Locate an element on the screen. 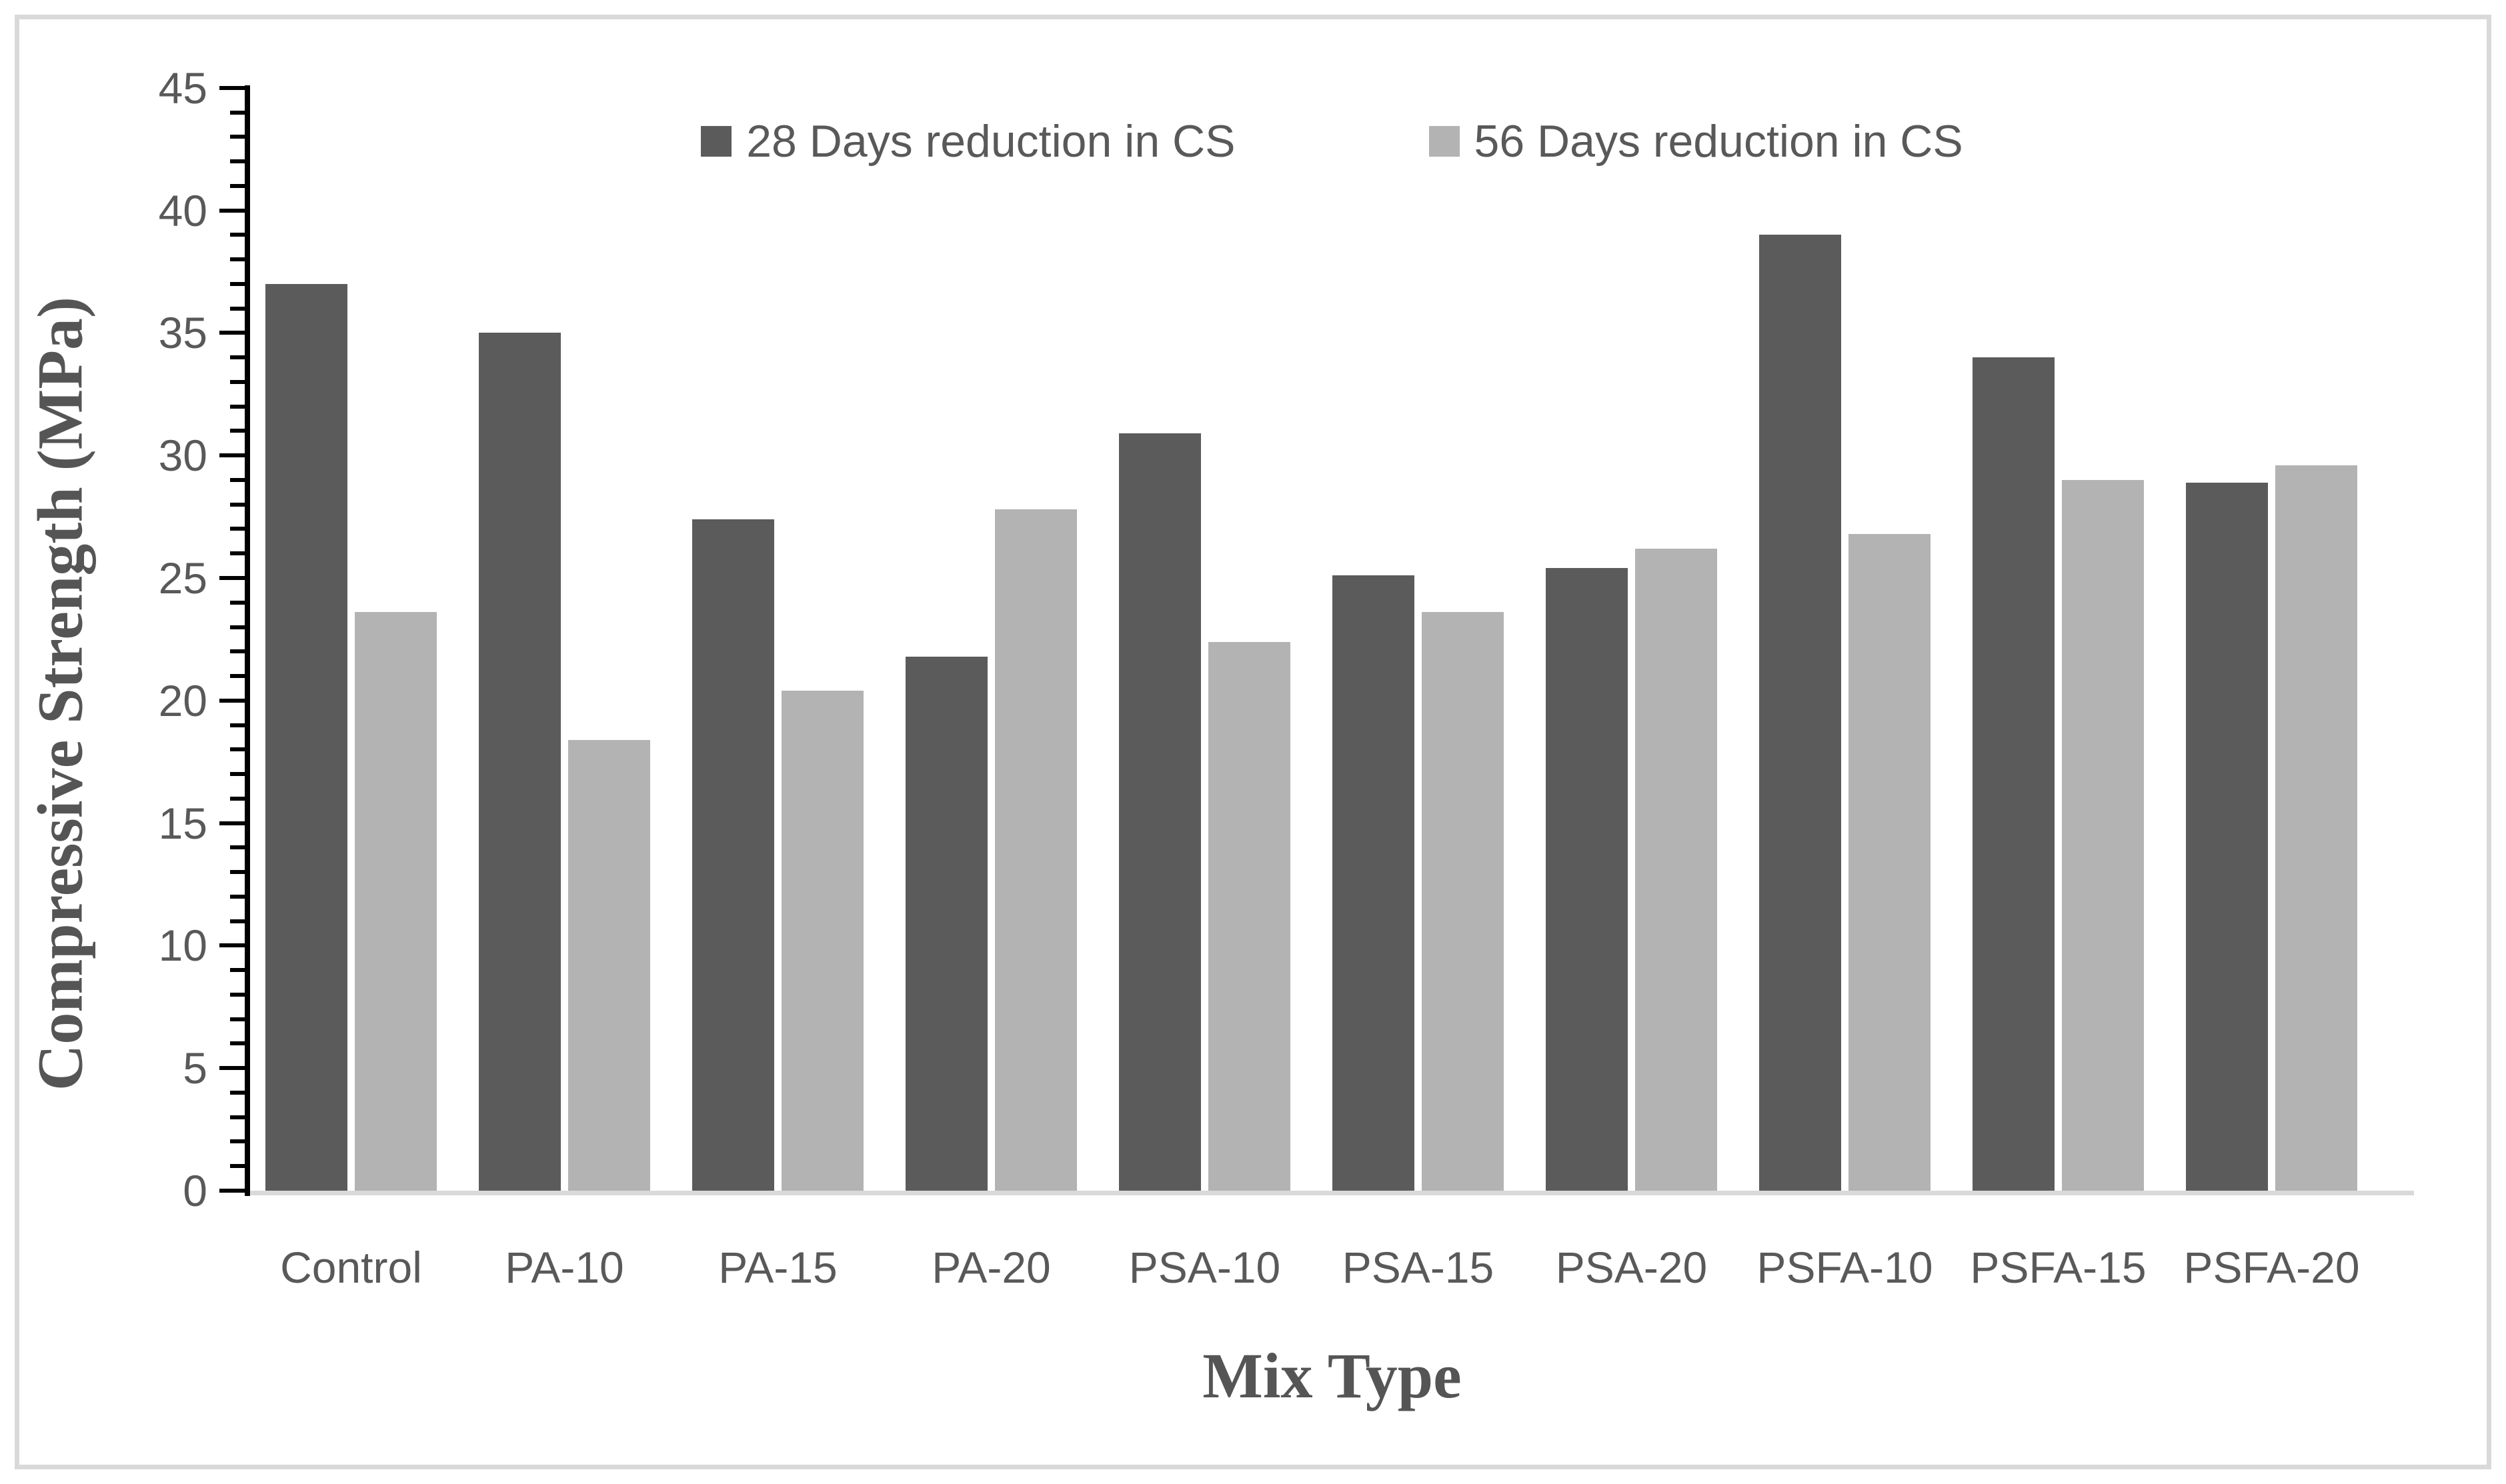 This screenshot has width=2506, height=1484. legend-label-56-days: 56 Days reduction in CS is located at coordinates (1718, 141).